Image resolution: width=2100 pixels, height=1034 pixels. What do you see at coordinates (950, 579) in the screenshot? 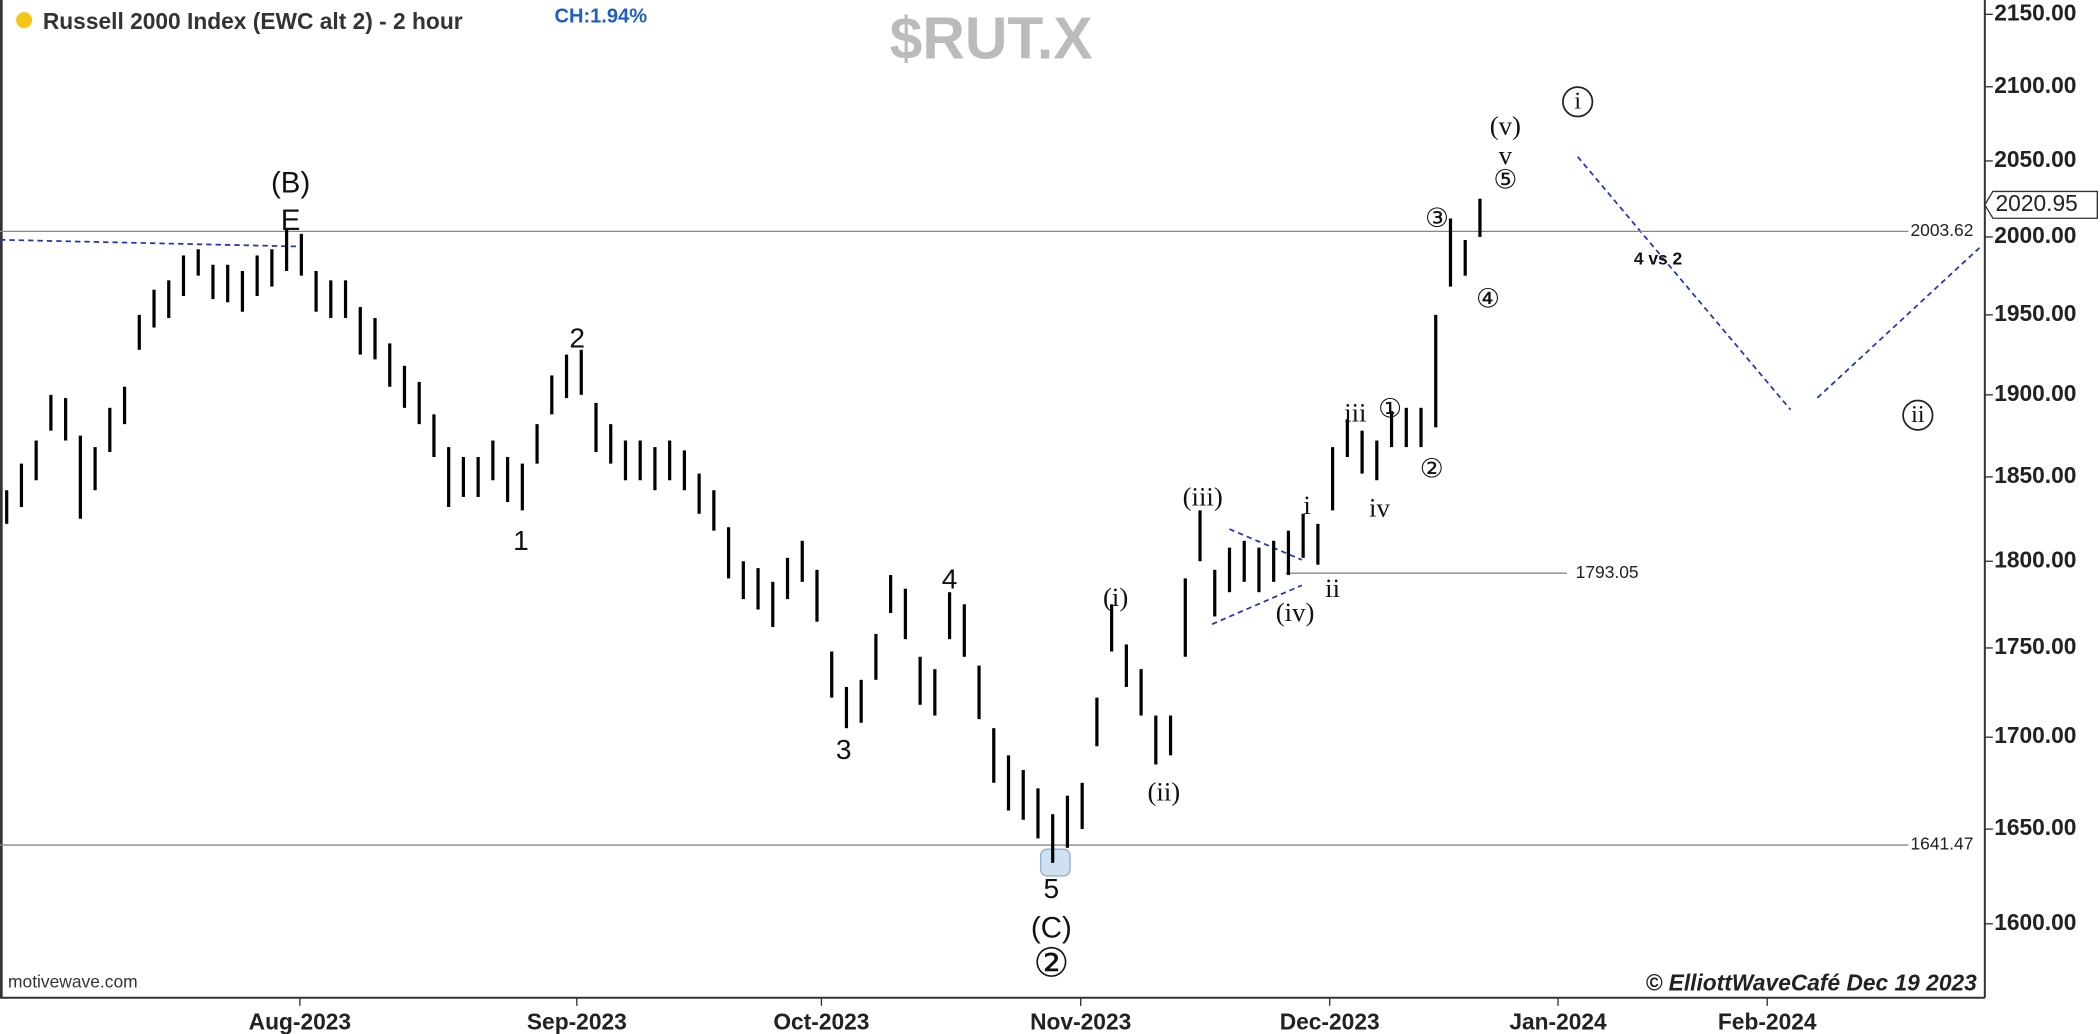
I see `wave-label: 4` at bounding box center [950, 579].